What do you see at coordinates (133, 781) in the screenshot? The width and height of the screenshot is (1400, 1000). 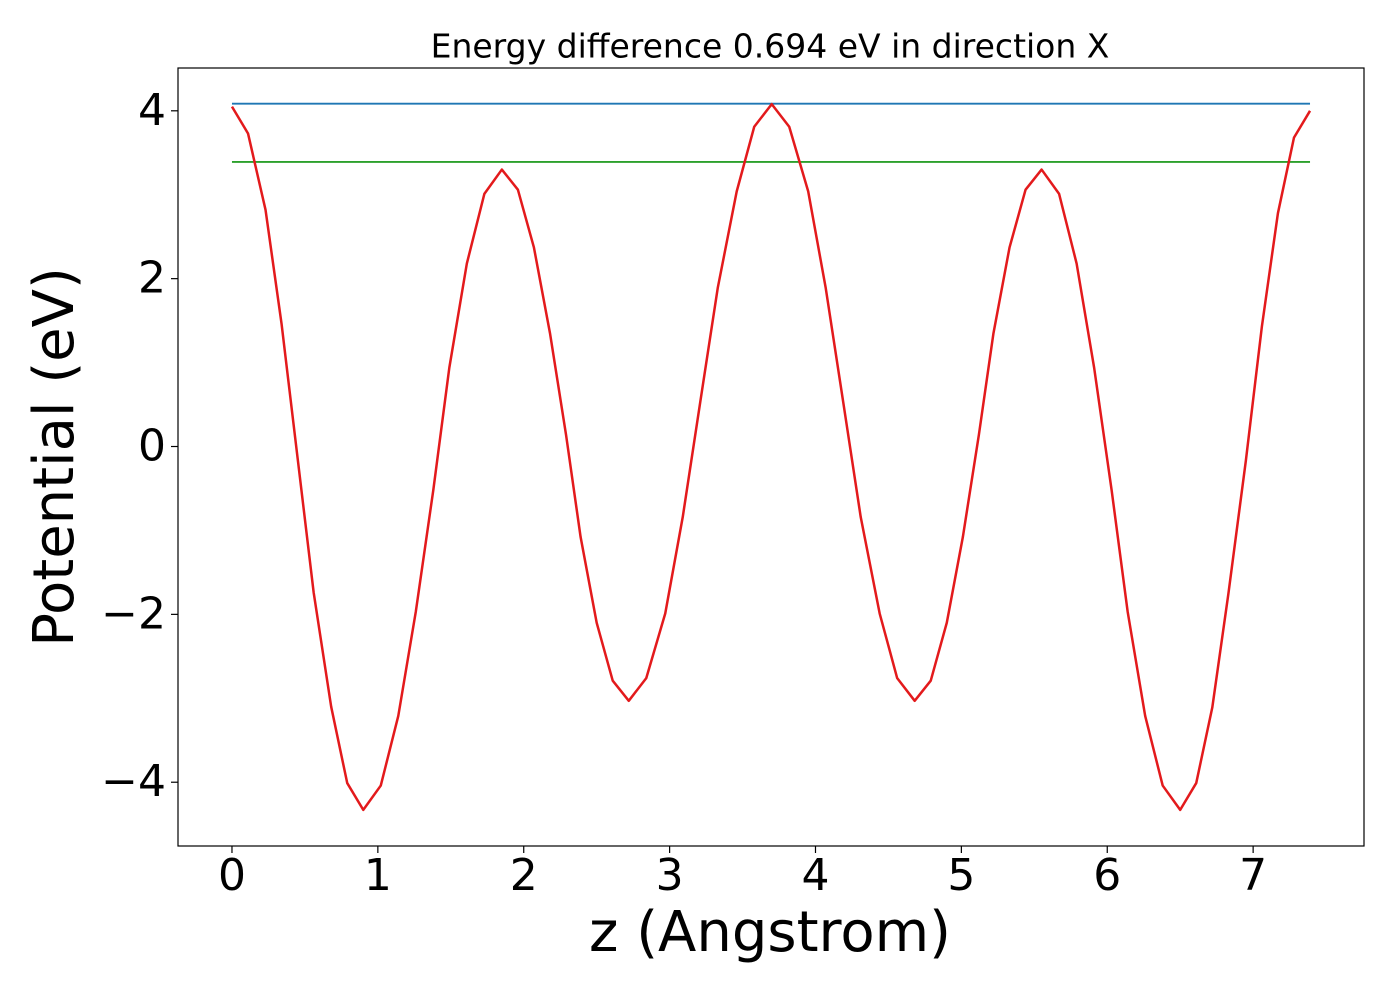 I see `y-tick-label: −4` at bounding box center [133, 781].